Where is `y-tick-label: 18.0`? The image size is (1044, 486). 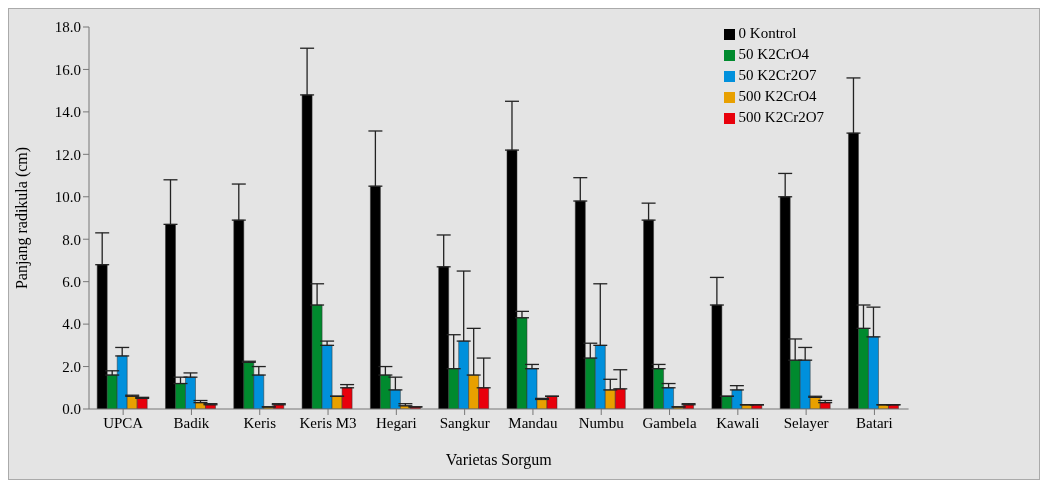
y-tick-label: 18.0 is located at coordinates (67, 27).